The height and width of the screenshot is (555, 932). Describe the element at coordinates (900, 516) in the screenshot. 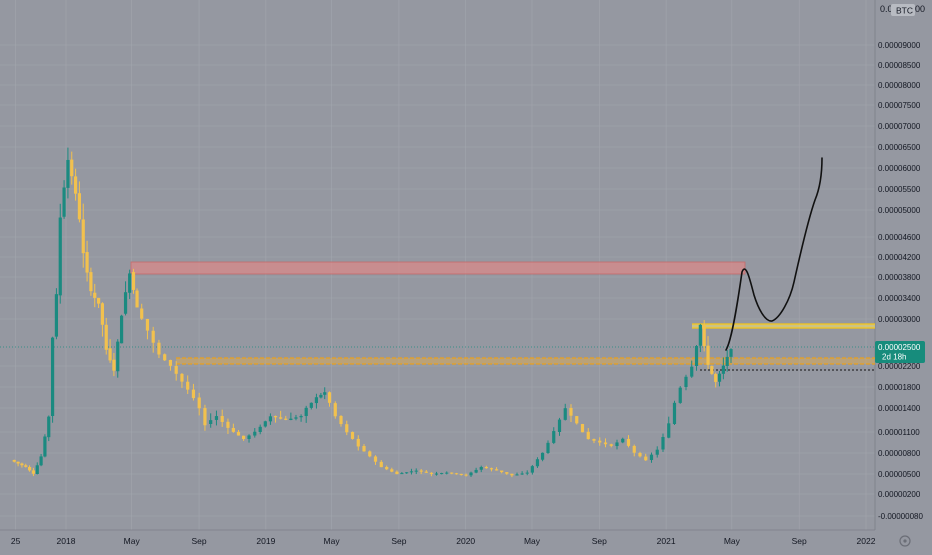

I see `y-tick-label: -0.00000080` at that location.